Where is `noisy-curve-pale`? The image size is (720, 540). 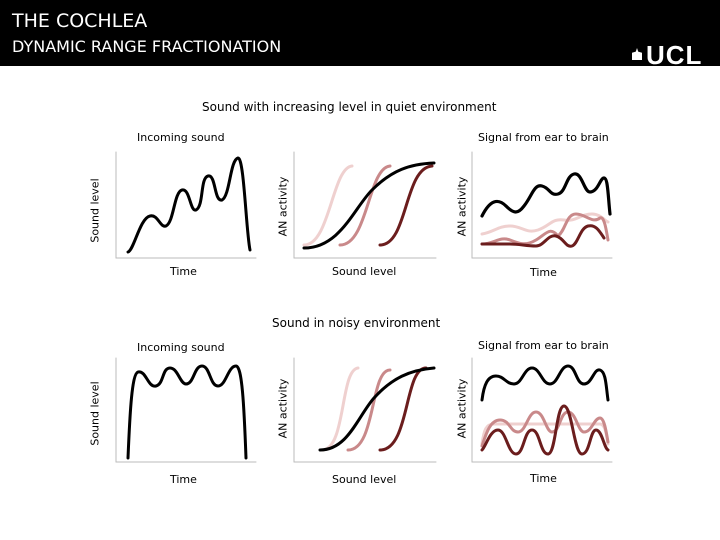
noisy-curve-pale is located at coordinates (340, 409).